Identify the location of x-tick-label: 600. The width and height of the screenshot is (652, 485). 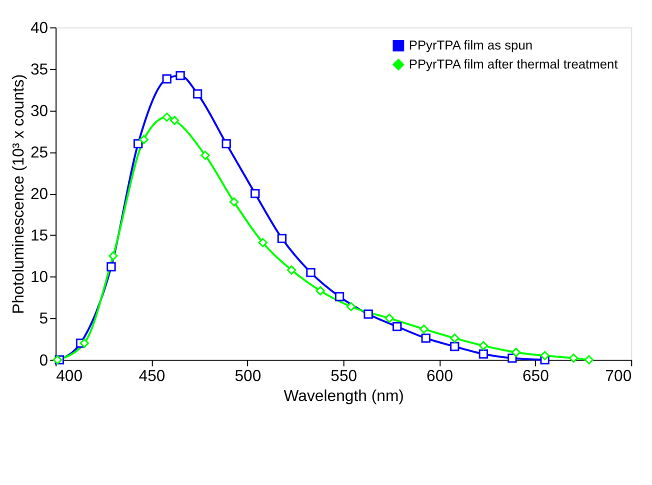
(440, 377).